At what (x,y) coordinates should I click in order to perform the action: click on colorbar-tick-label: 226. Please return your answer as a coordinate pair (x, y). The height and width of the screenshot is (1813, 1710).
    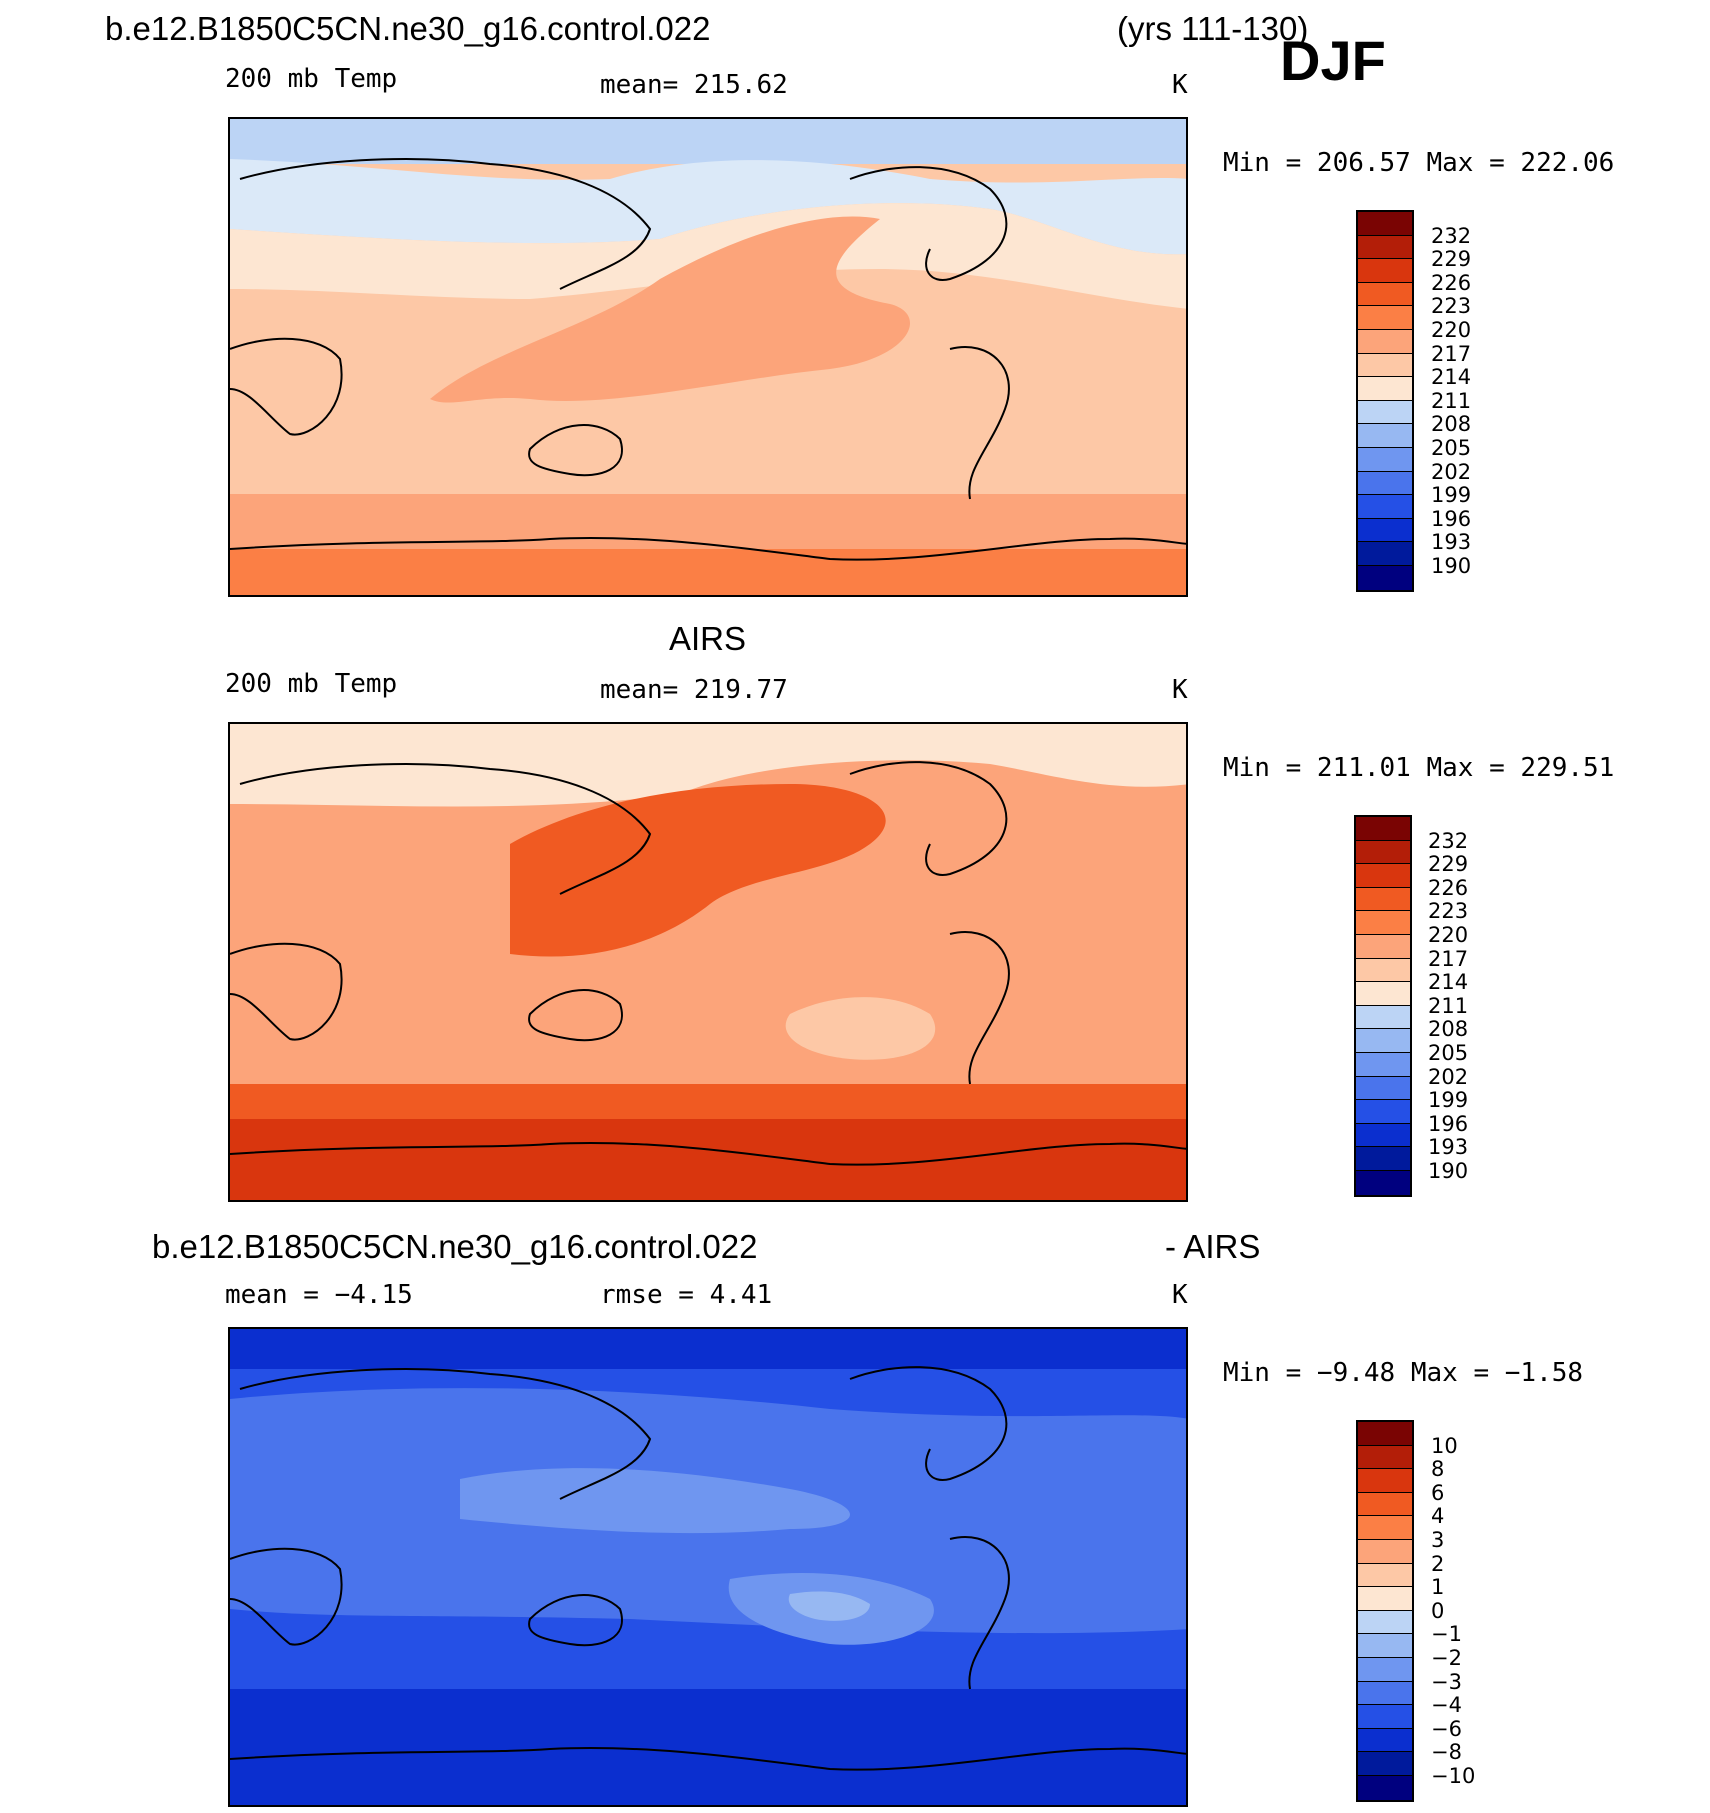
    Looking at the image, I should click on (1451, 282).